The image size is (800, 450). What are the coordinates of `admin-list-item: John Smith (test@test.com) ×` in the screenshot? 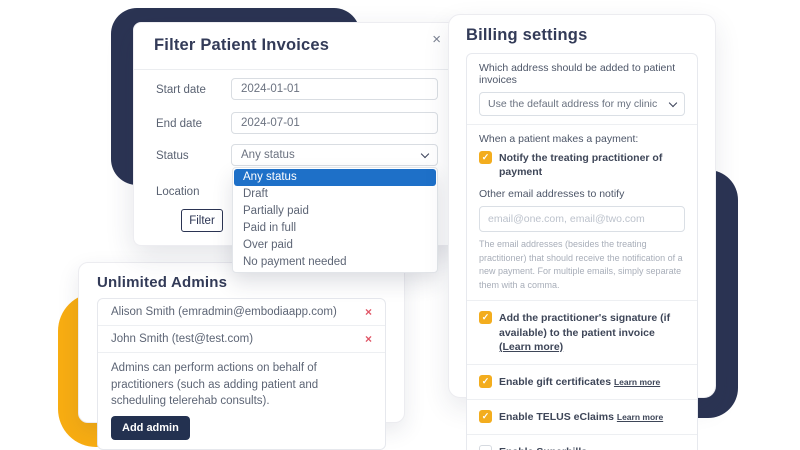 It's located at (241, 338).